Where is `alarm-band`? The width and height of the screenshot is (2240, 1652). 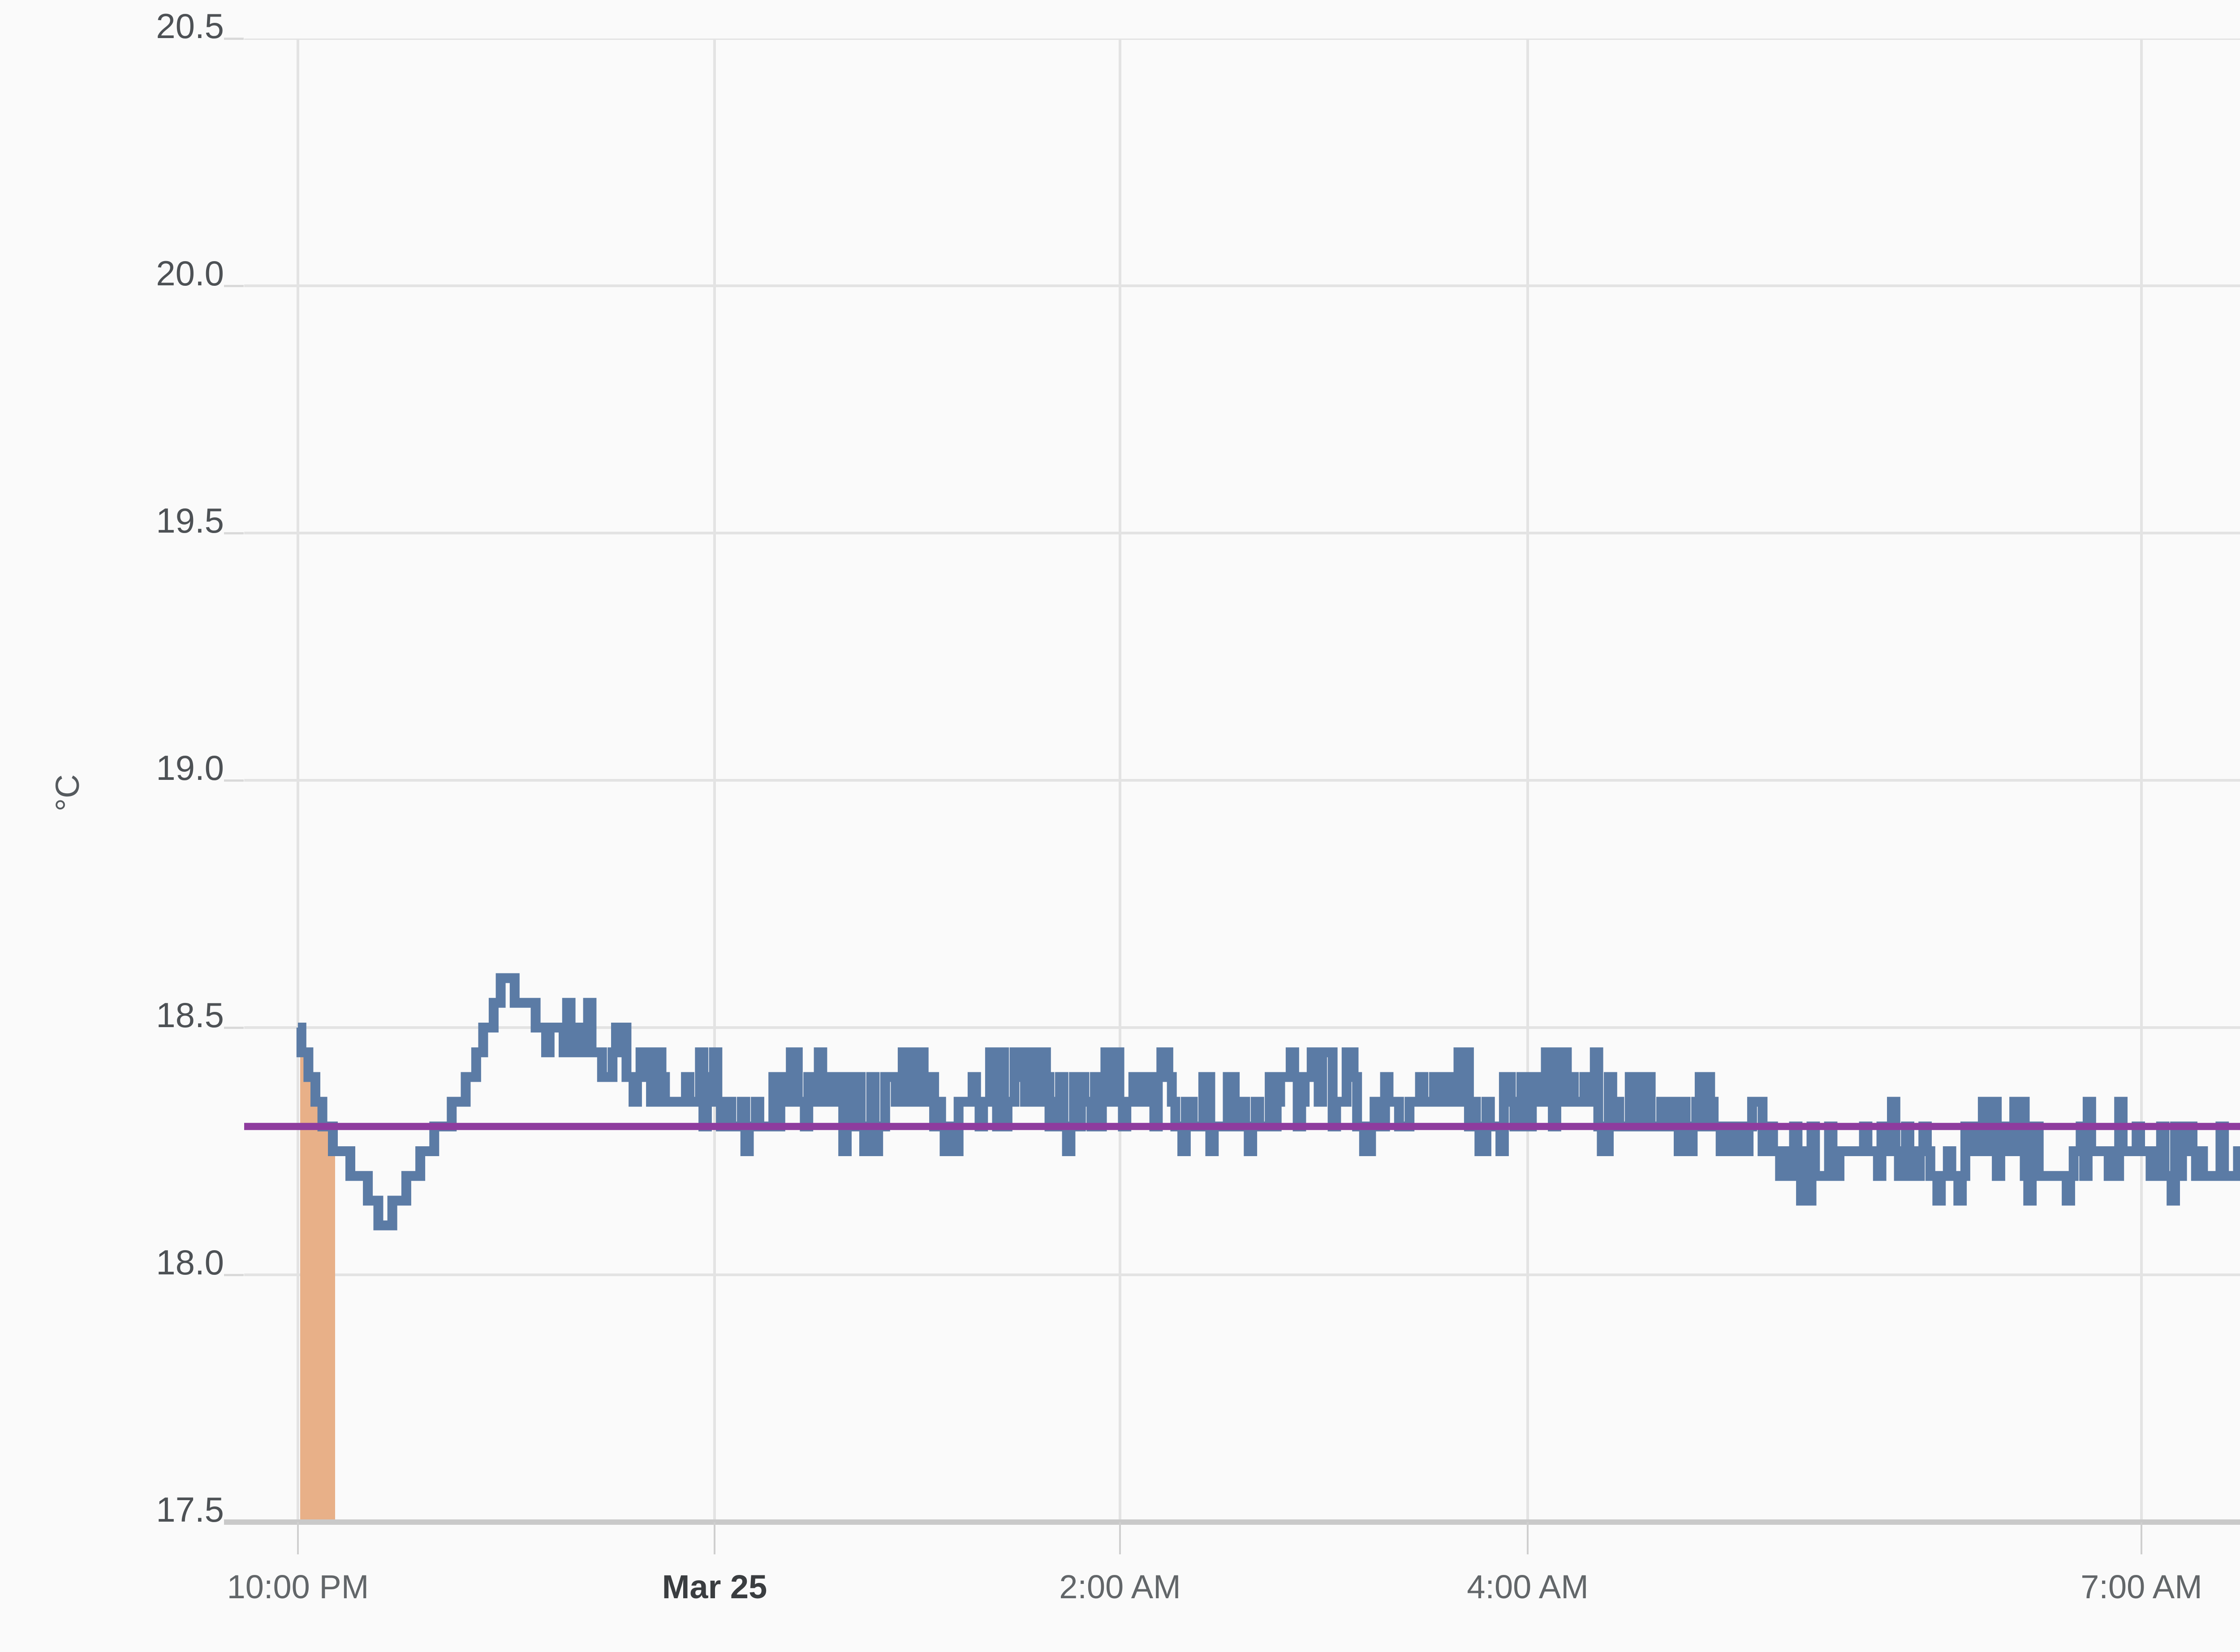 alarm-band is located at coordinates (317, 1275).